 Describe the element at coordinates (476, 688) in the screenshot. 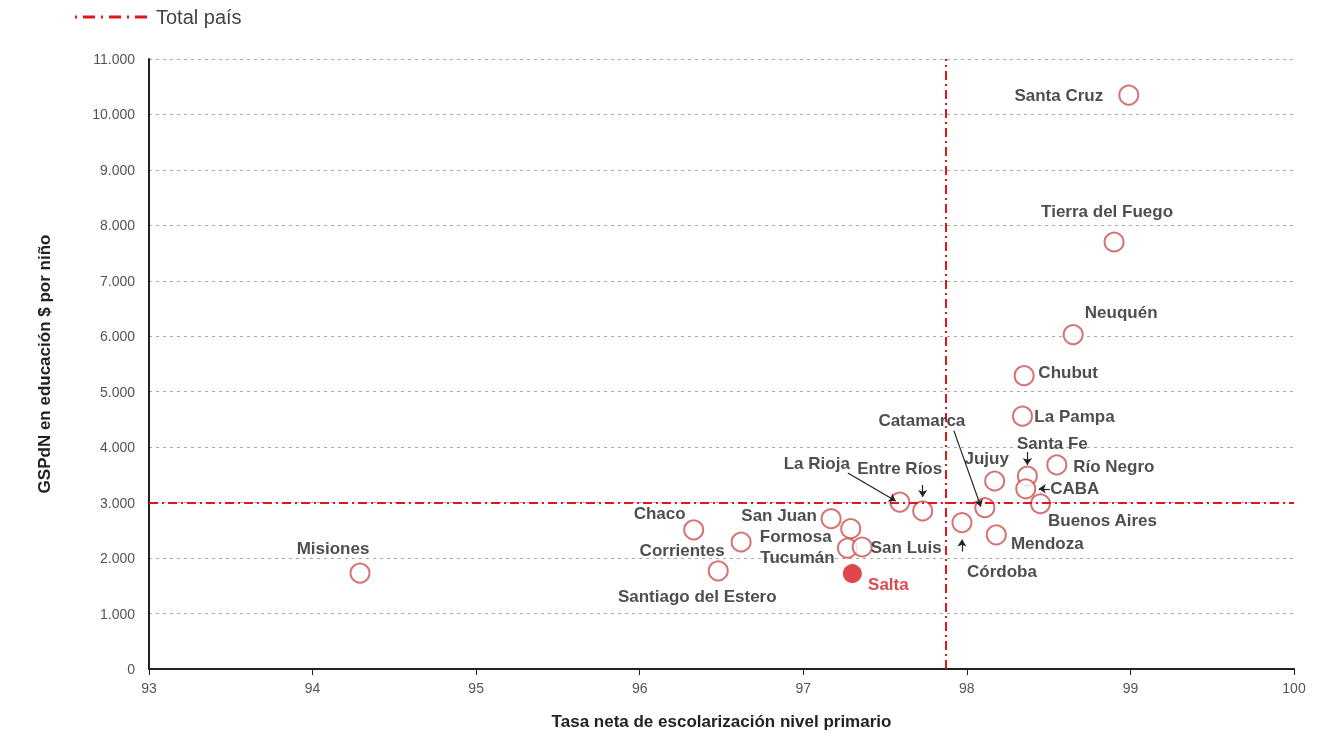

I see `x-tick-label: 95` at that location.